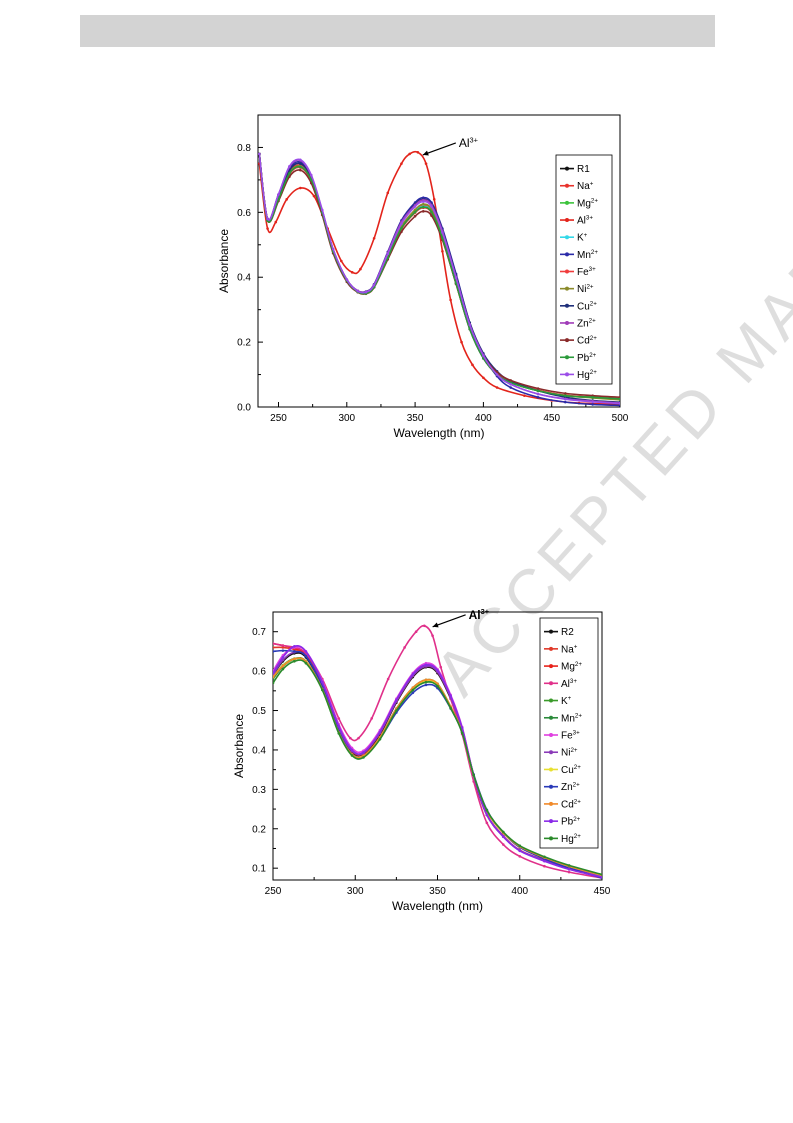 The image size is (793, 1123). What do you see at coordinates (571, 805) in the screenshot?
I see `legend-label: Cd2+` at bounding box center [571, 805].